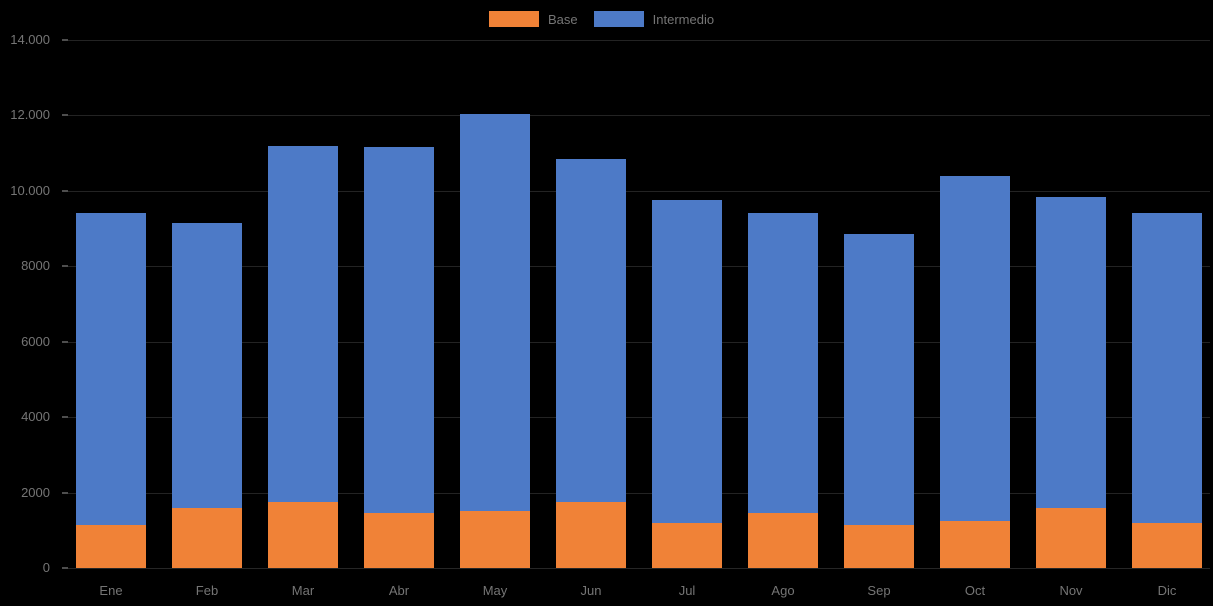  What do you see at coordinates (35, 417) in the screenshot?
I see `y-axis-label: 4000` at bounding box center [35, 417].